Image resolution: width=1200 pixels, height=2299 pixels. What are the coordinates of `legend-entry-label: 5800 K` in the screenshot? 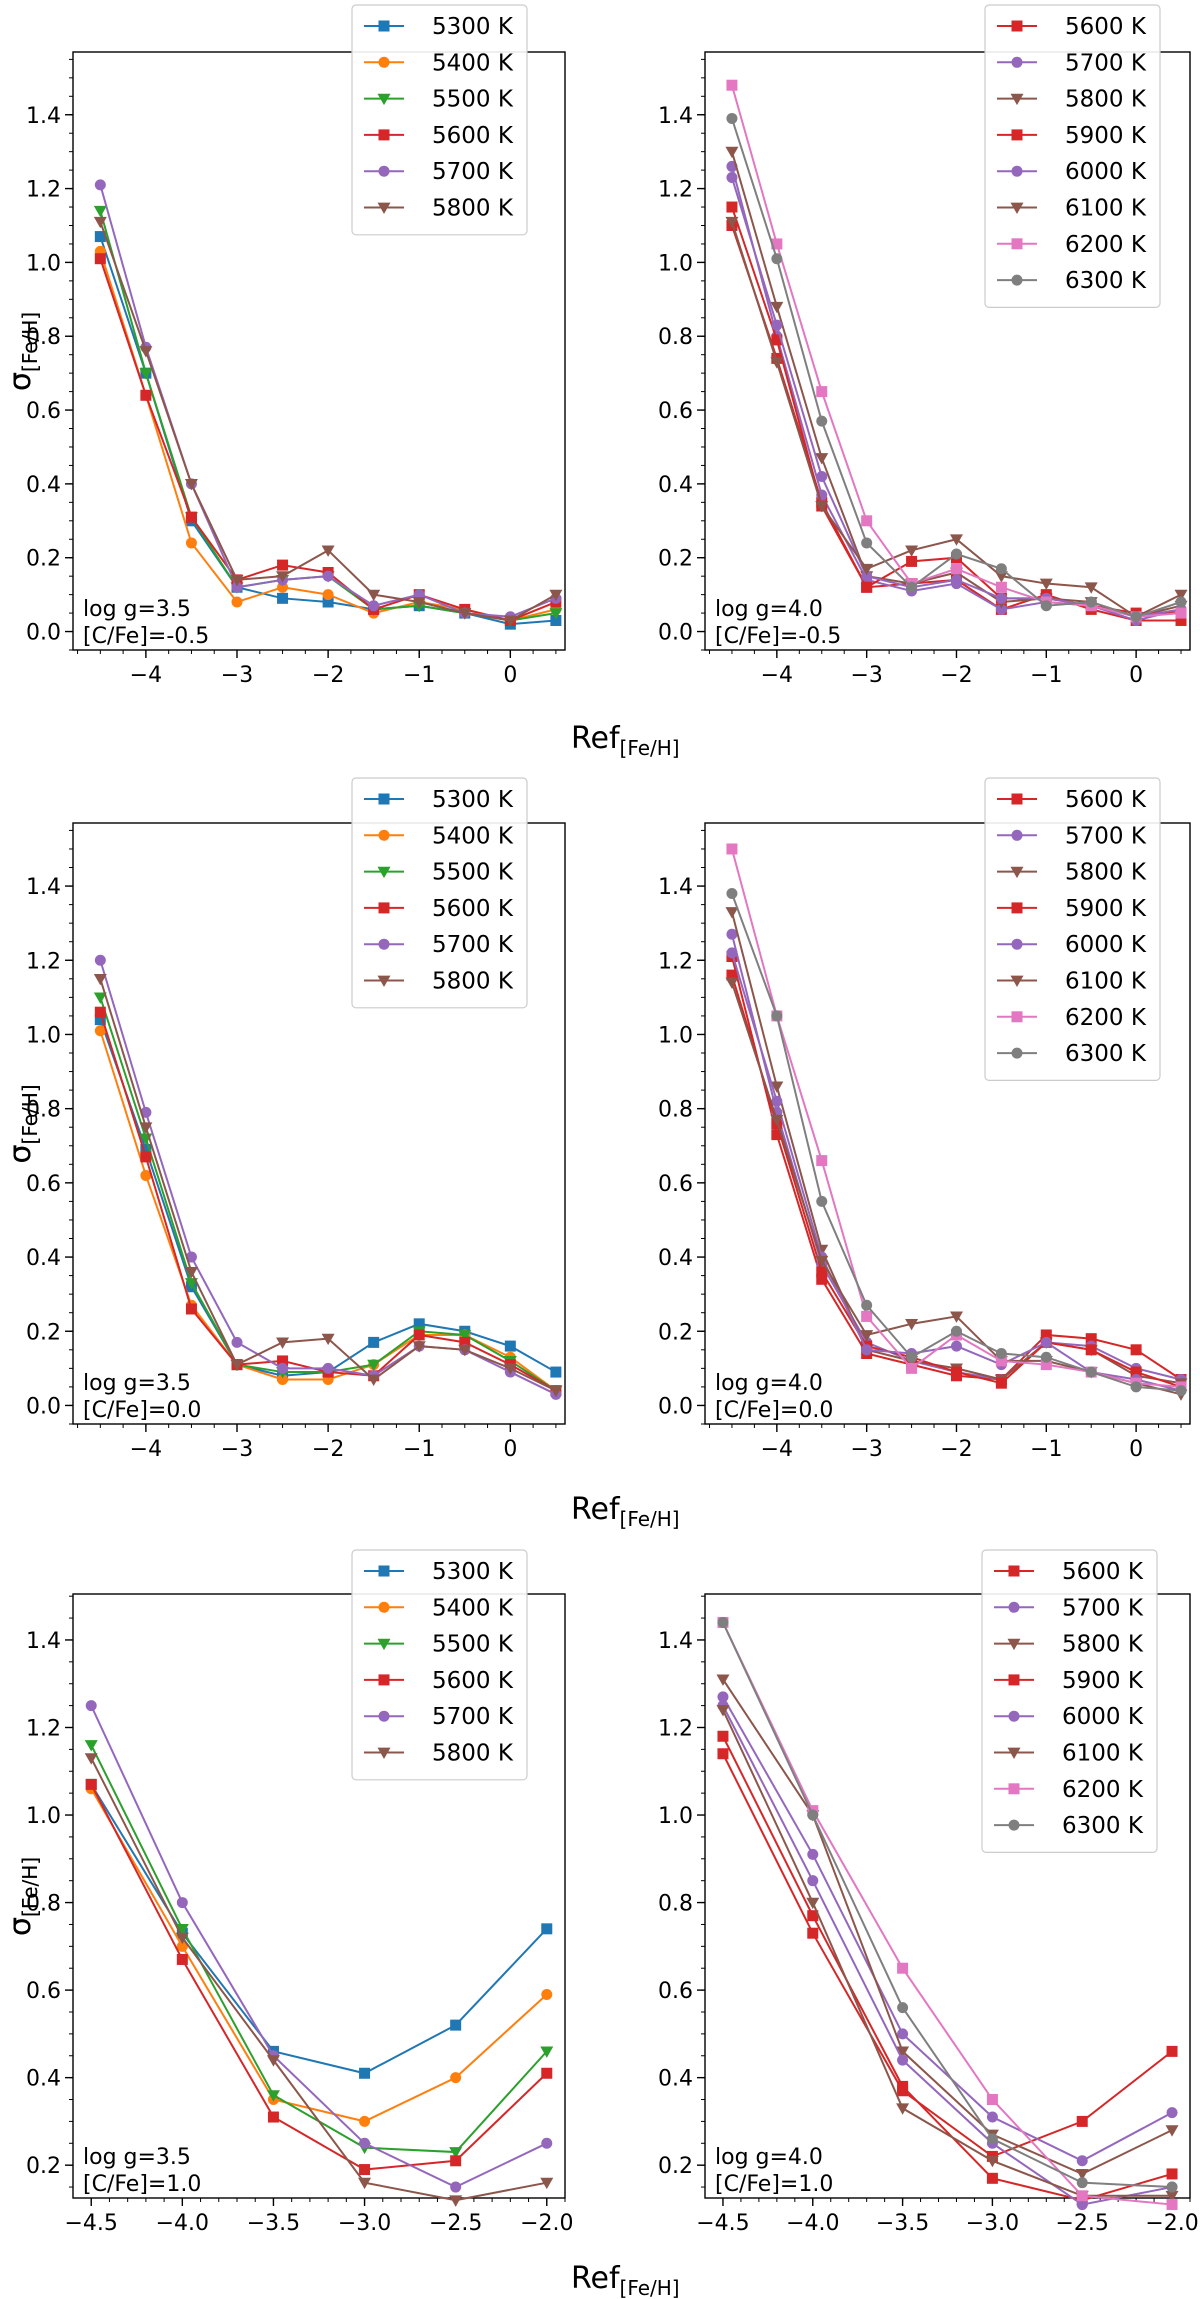 It's located at (473, 1754).